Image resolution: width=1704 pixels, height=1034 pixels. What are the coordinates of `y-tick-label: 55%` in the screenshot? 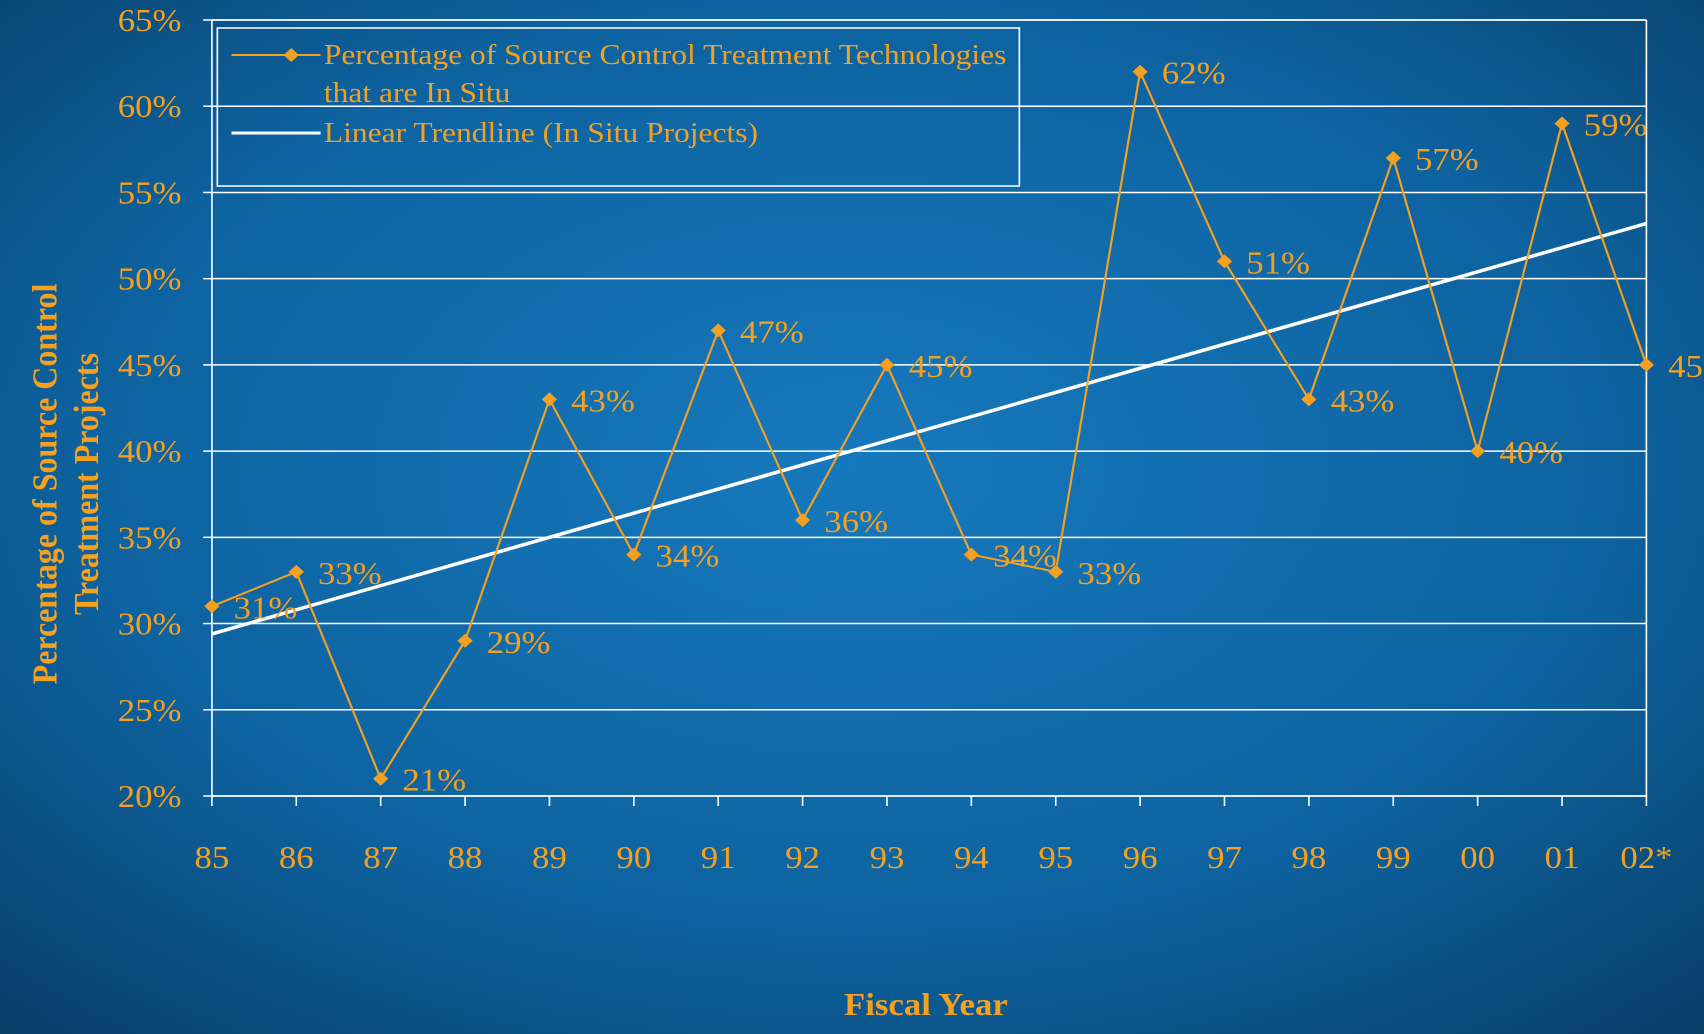 It's located at (150, 193).